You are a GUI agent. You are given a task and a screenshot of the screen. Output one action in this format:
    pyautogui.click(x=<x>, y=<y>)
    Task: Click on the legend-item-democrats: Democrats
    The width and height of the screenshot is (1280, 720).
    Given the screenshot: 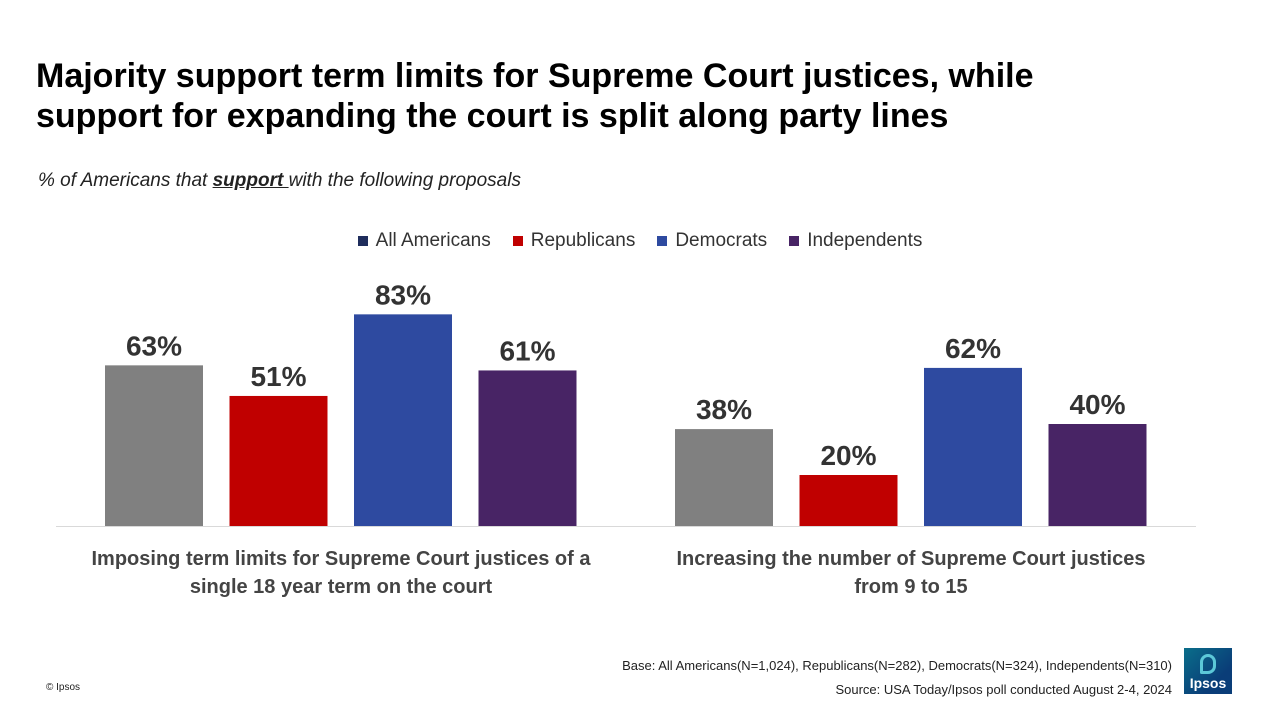 What is the action you would take?
    pyautogui.click(x=712, y=241)
    